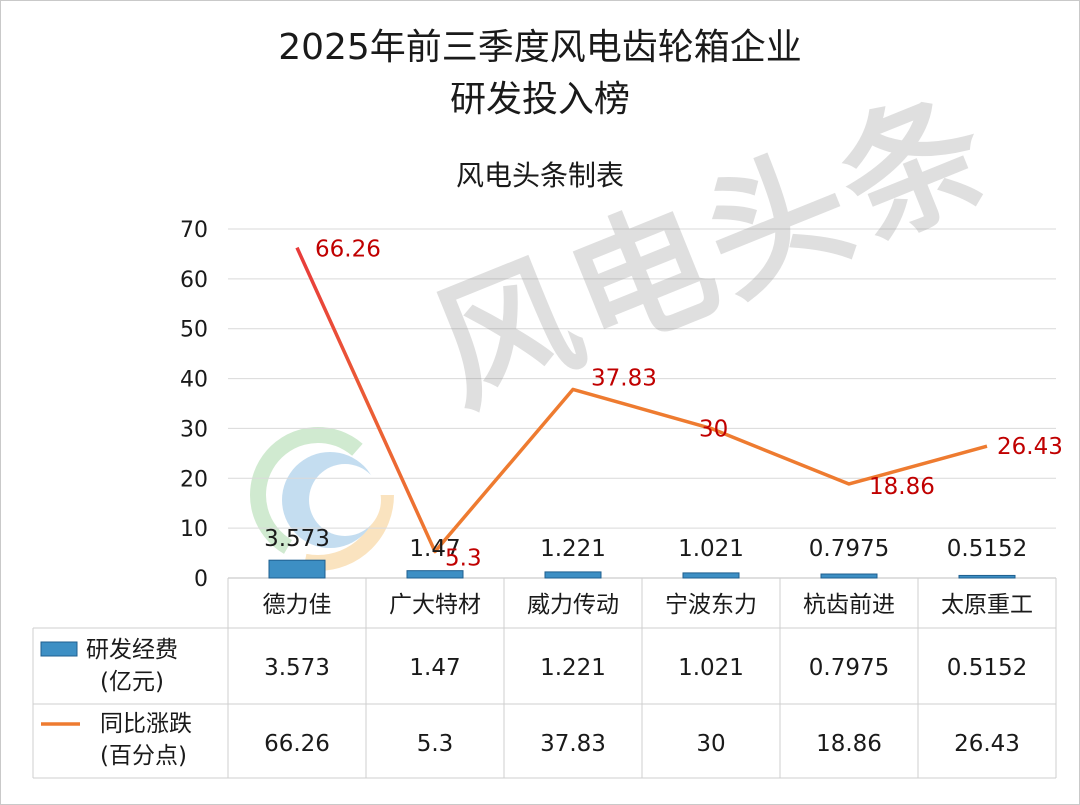 The width and height of the screenshot is (1080, 805). I want to click on bar-data-label: 3.573, so click(297, 539).